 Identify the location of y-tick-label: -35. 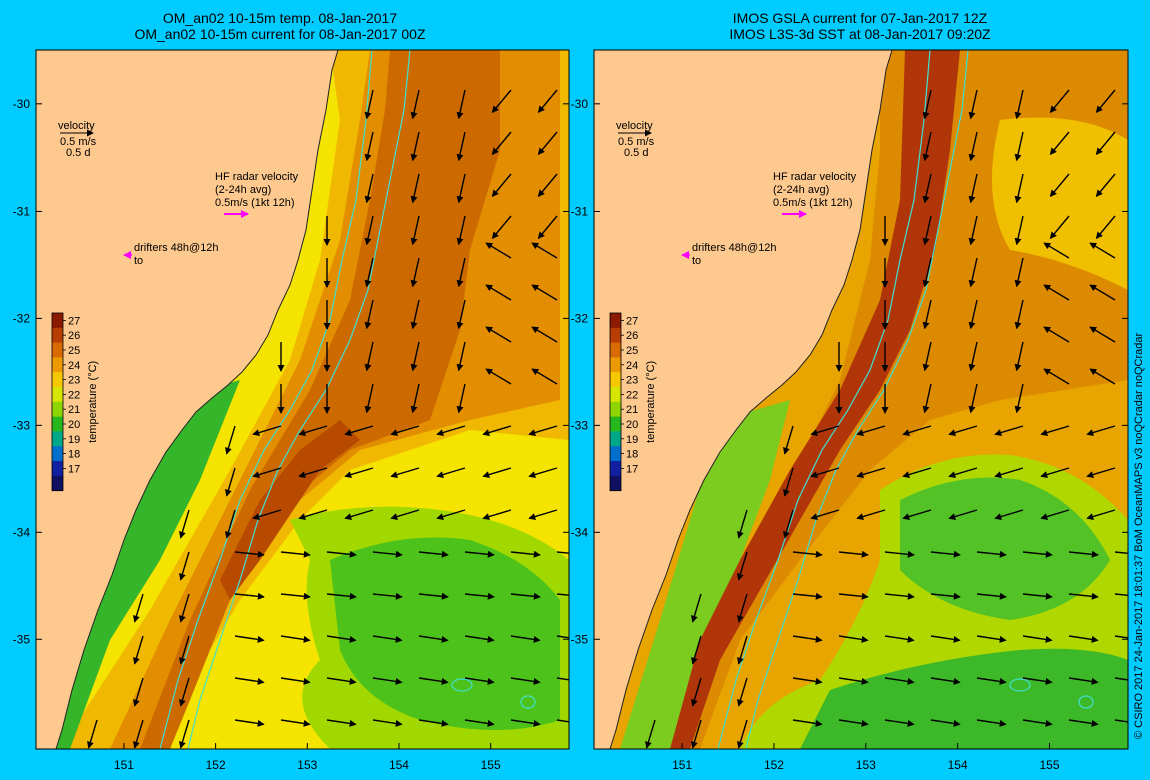
(22, 639).